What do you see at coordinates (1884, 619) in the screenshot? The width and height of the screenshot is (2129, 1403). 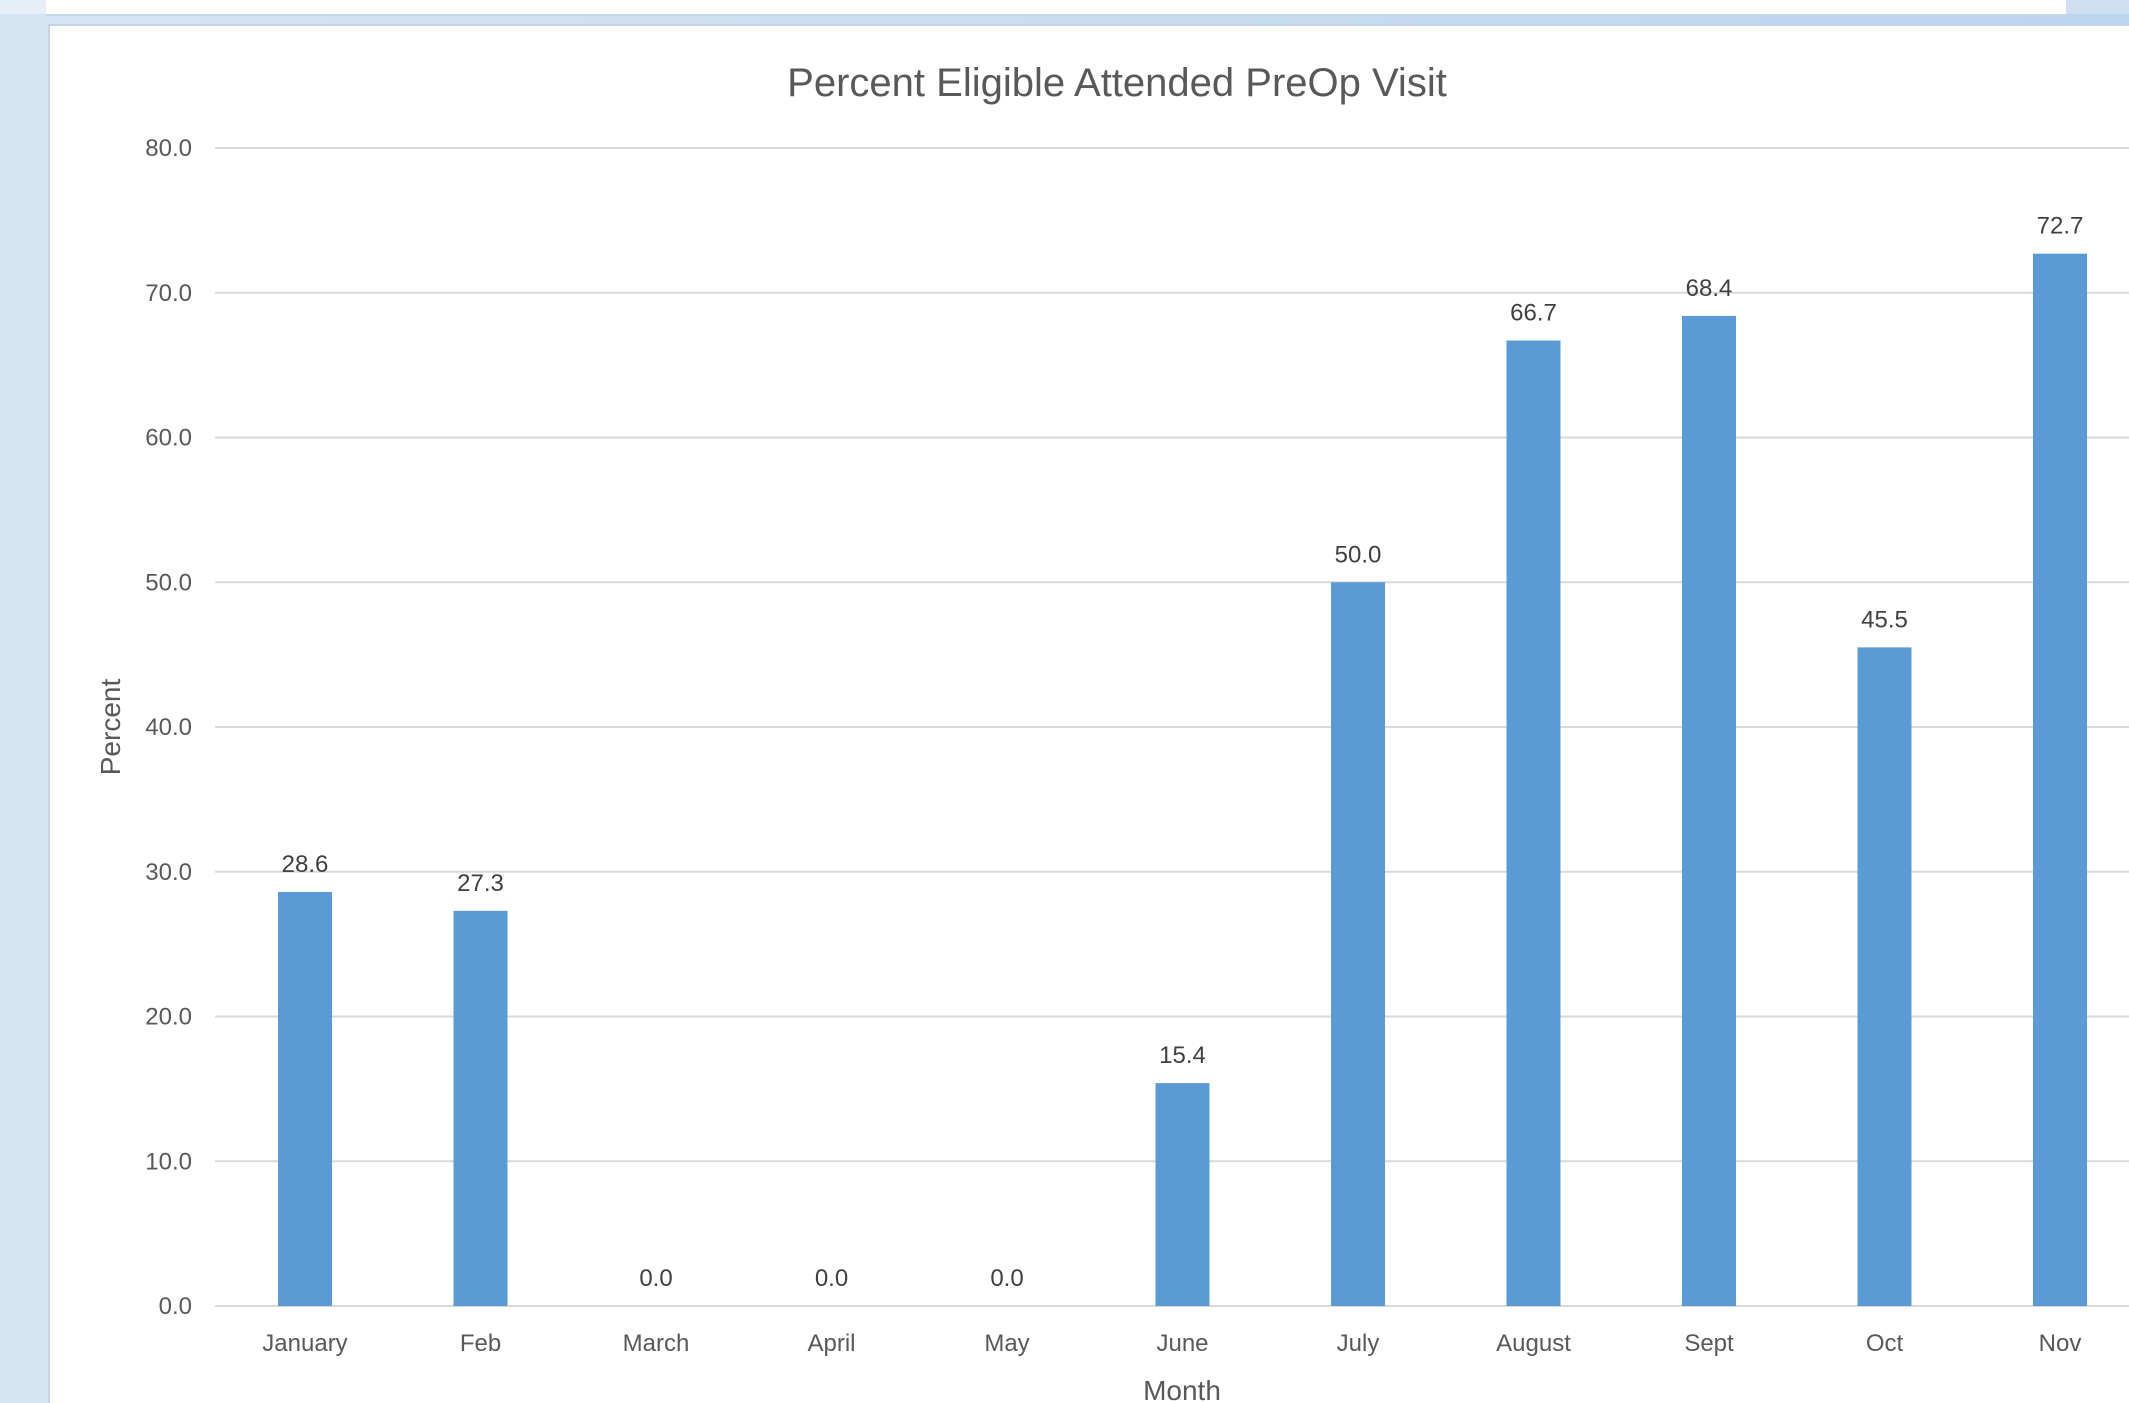 I see `data-label: 45.5` at bounding box center [1884, 619].